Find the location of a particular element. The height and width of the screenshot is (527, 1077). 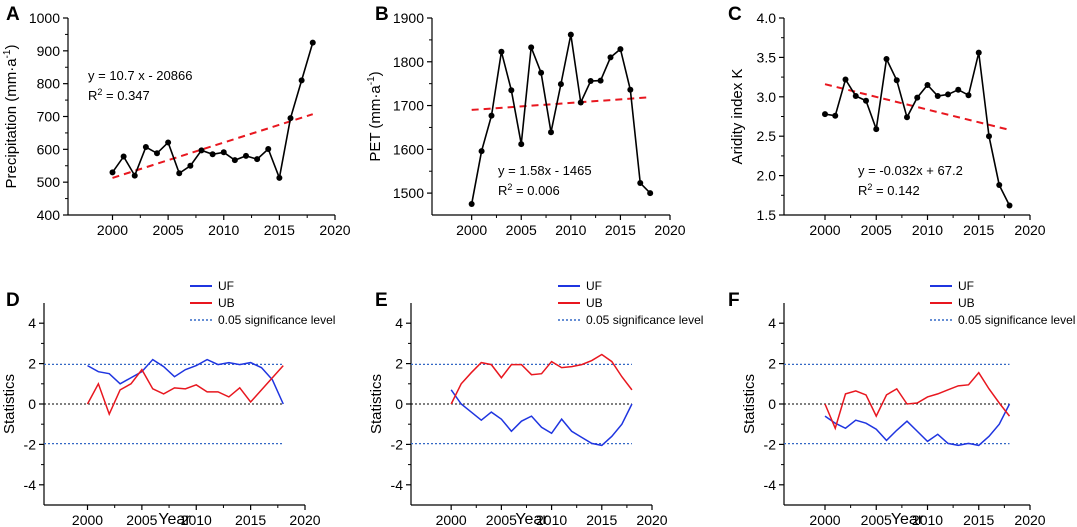

y-tick-label: 2.0 is located at coordinates (767, 176).